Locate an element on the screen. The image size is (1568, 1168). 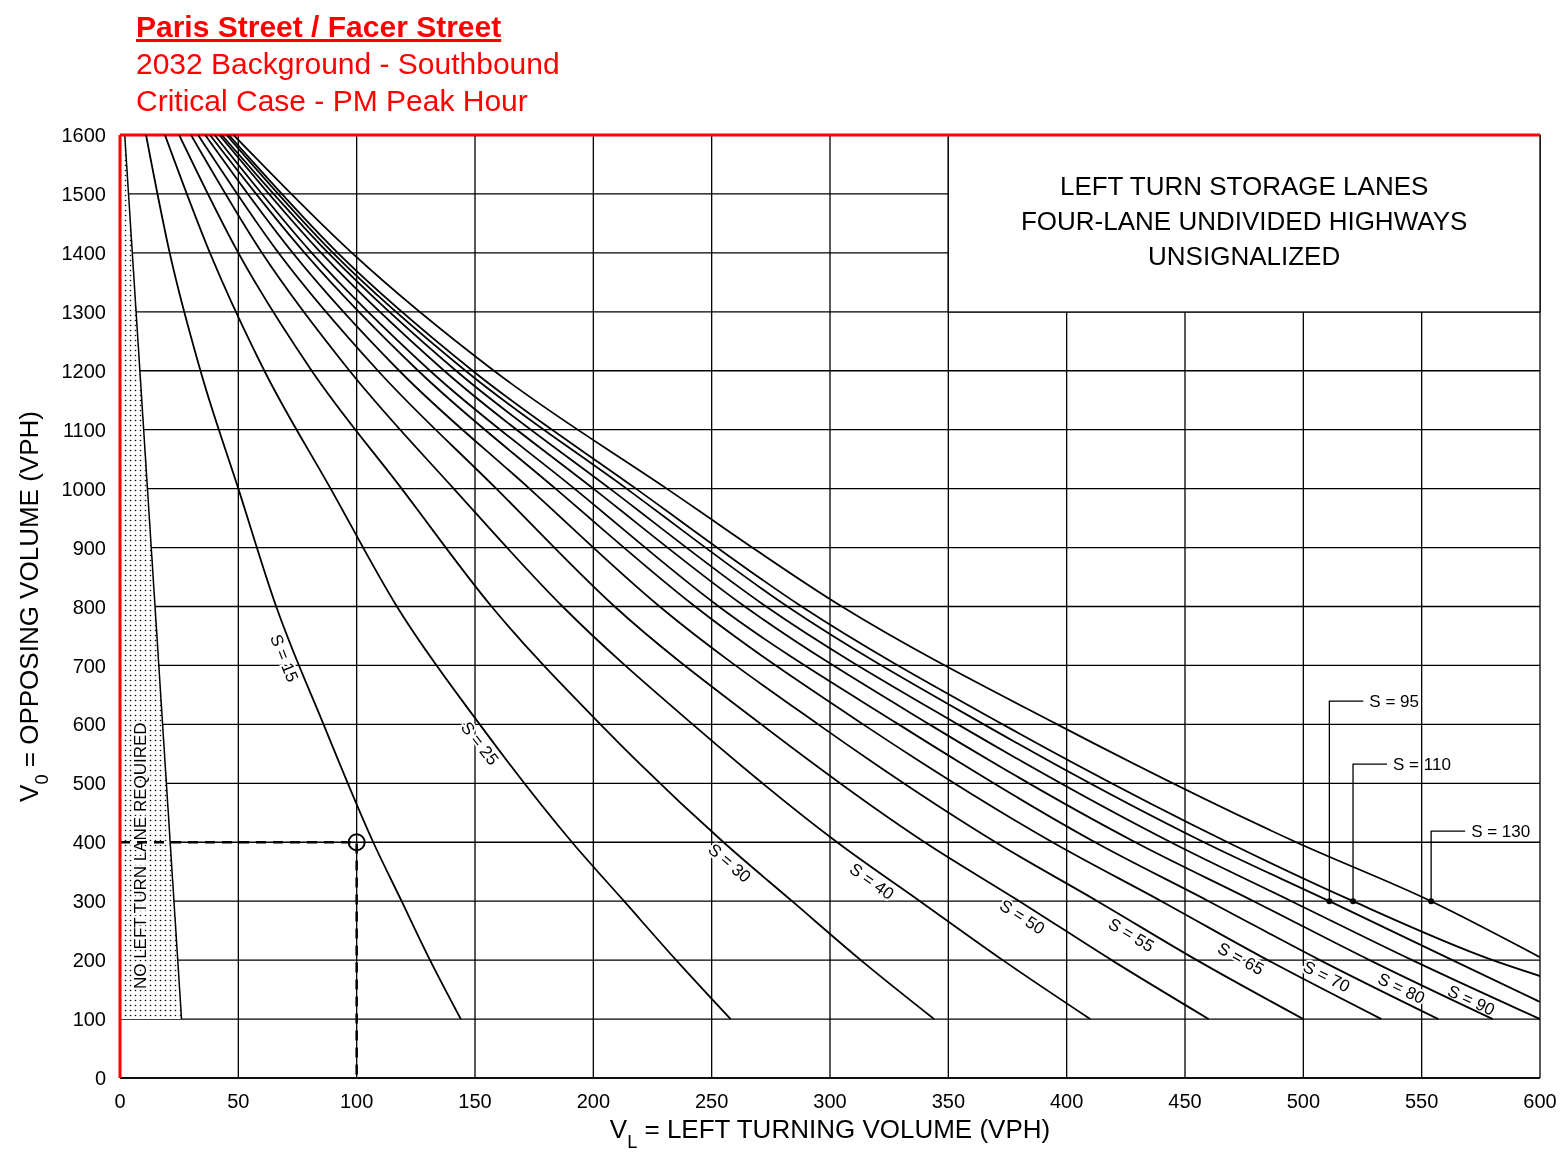
text: S = 15 is located at coordinates (284, 658).